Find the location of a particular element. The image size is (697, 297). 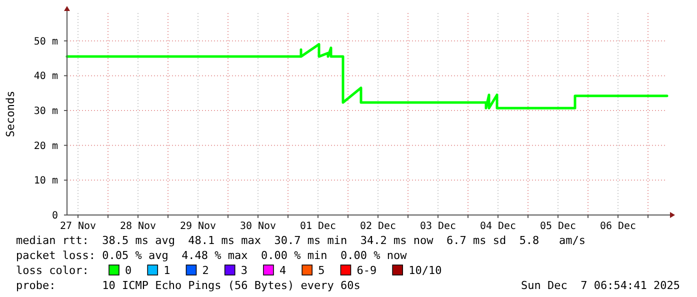

legend-label: 5 is located at coordinates (321, 270).